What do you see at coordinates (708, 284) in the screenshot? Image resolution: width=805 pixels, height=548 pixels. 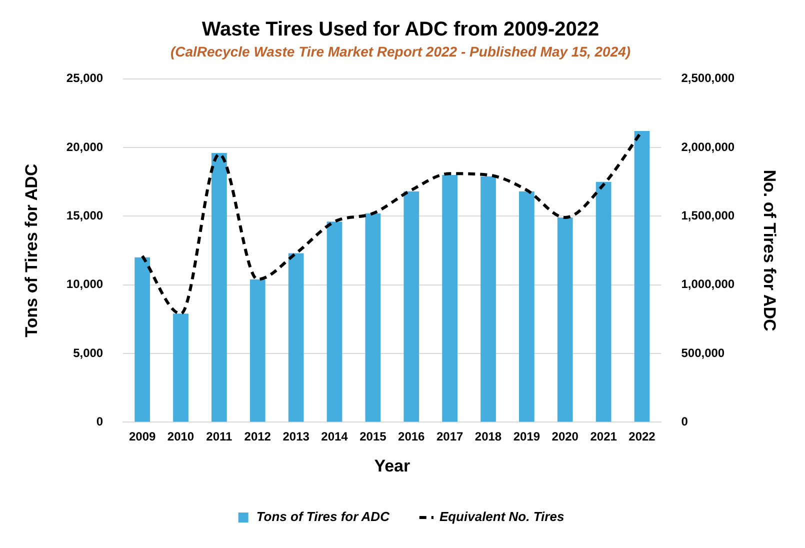 I see `y2-tick-label: 1,000,000` at bounding box center [708, 284].